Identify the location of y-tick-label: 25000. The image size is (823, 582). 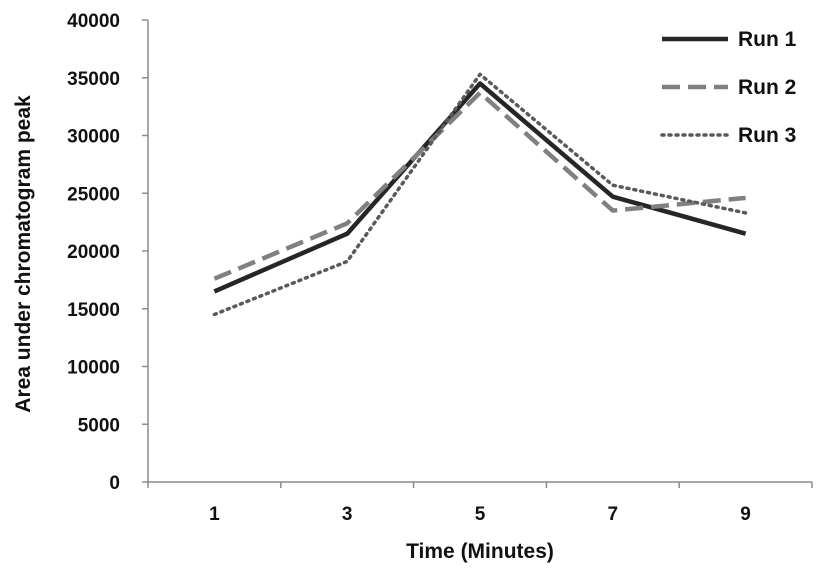
(93, 194).